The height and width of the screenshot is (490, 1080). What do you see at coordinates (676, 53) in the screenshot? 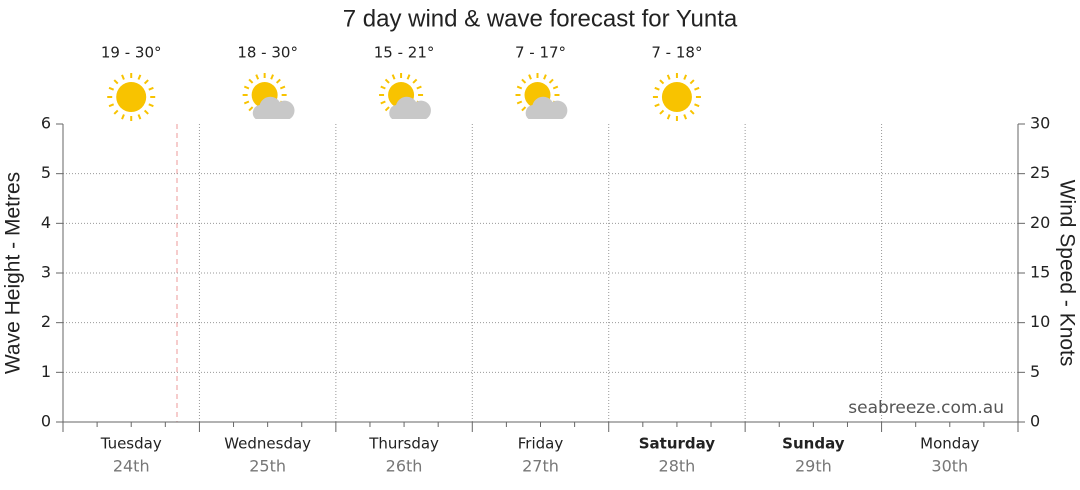
I see `temperature-range: 7 - 18°` at bounding box center [676, 53].